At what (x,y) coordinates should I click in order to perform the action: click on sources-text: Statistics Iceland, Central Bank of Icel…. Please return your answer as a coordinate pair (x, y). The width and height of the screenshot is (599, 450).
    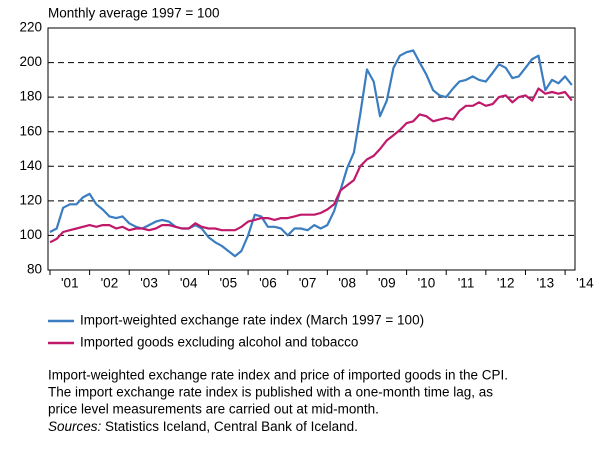
    Looking at the image, I should click on (231, 426).